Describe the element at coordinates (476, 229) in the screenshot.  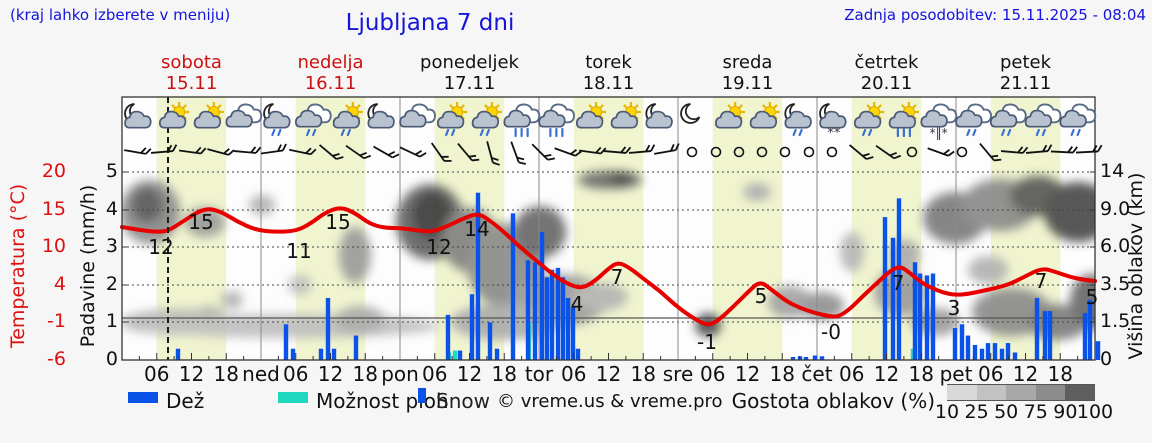
I see `temperature-value-label: 14` at that location.